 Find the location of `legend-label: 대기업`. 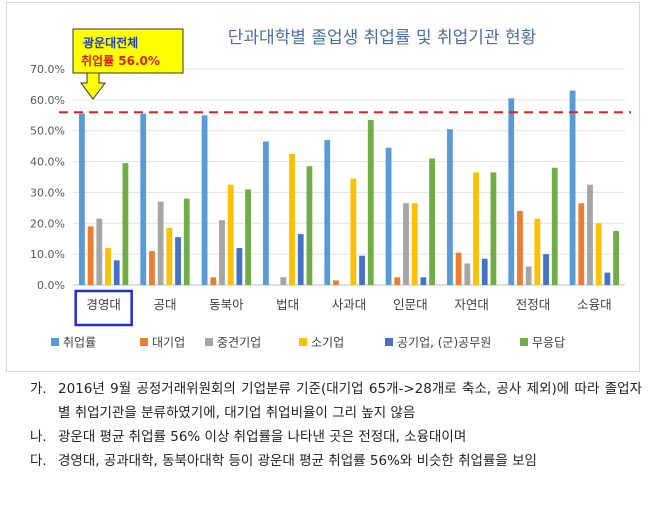

legend-label: 대기업 is located at coordinates (168, 343).